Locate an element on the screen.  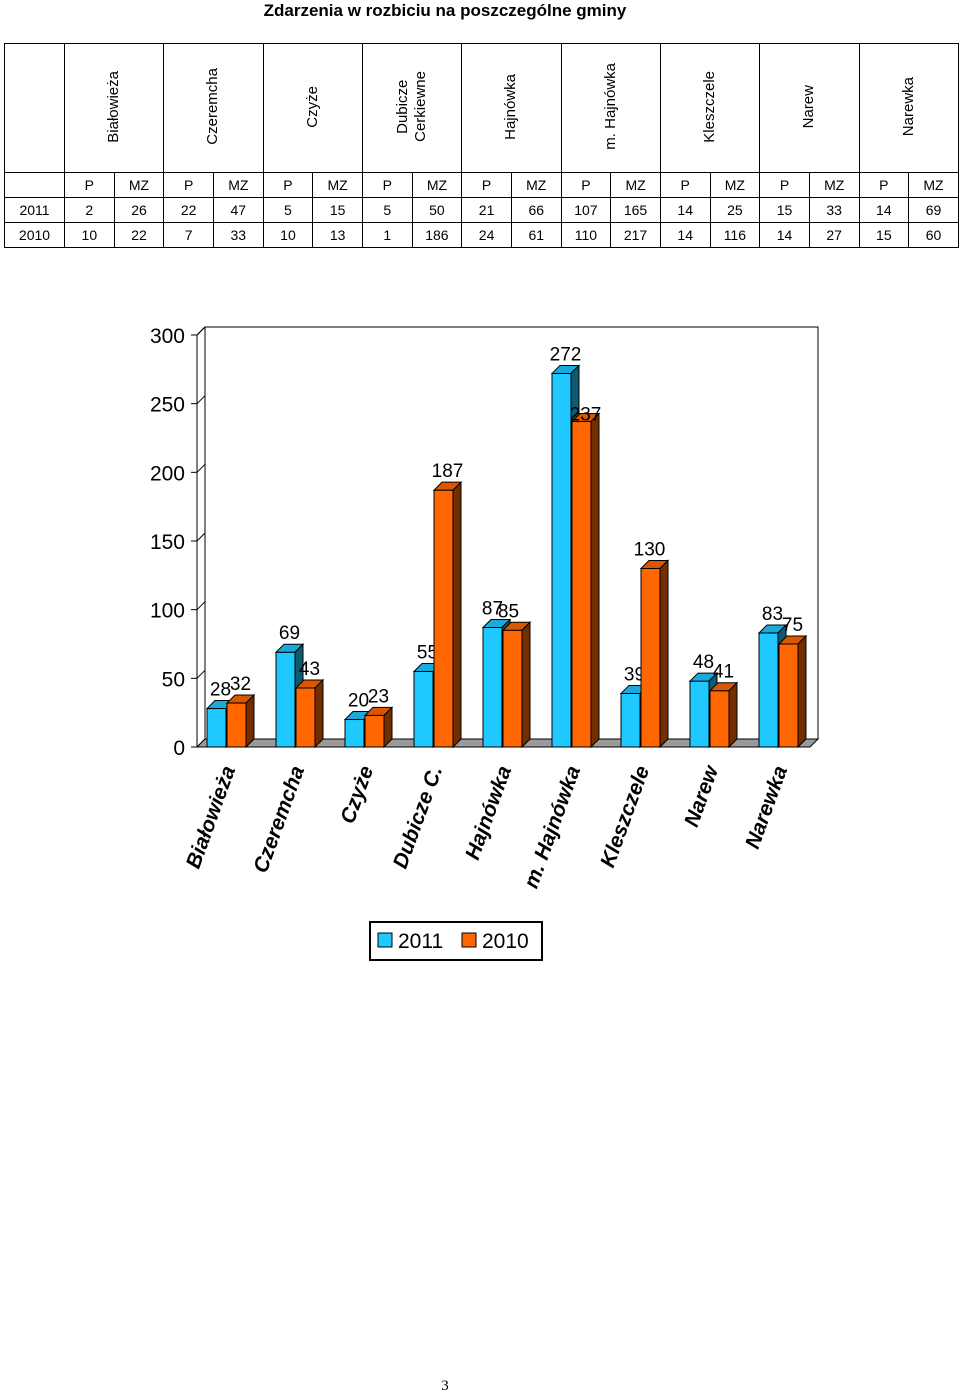
gmina-header-label: Czyże is located at coordinates (312, 106).